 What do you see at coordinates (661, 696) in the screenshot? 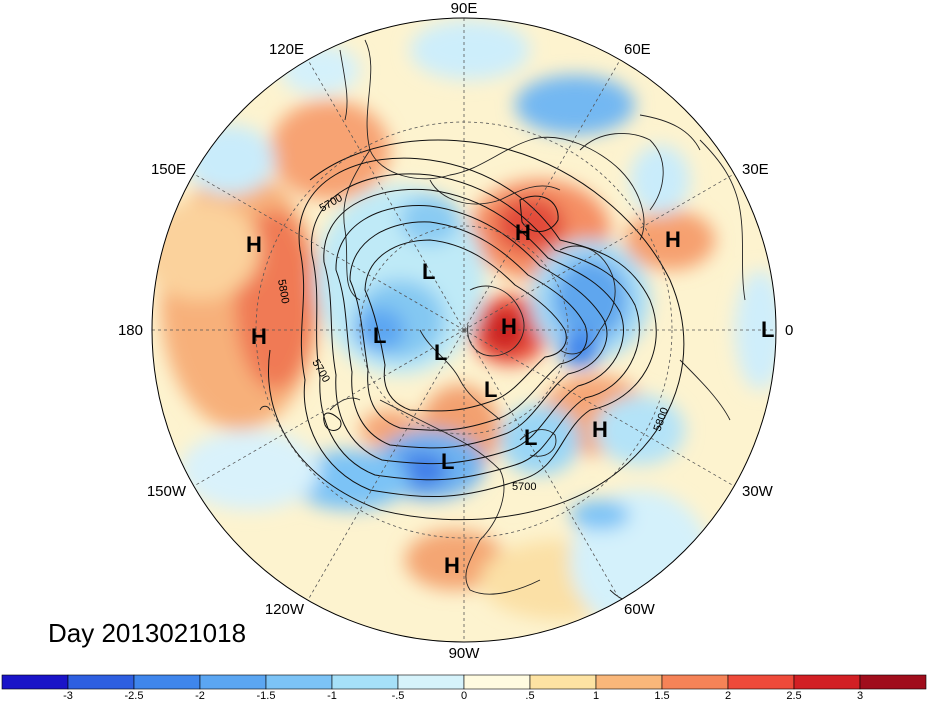
I see `colorbar-tick-label: 1.5` at bounding box center [661, 696].